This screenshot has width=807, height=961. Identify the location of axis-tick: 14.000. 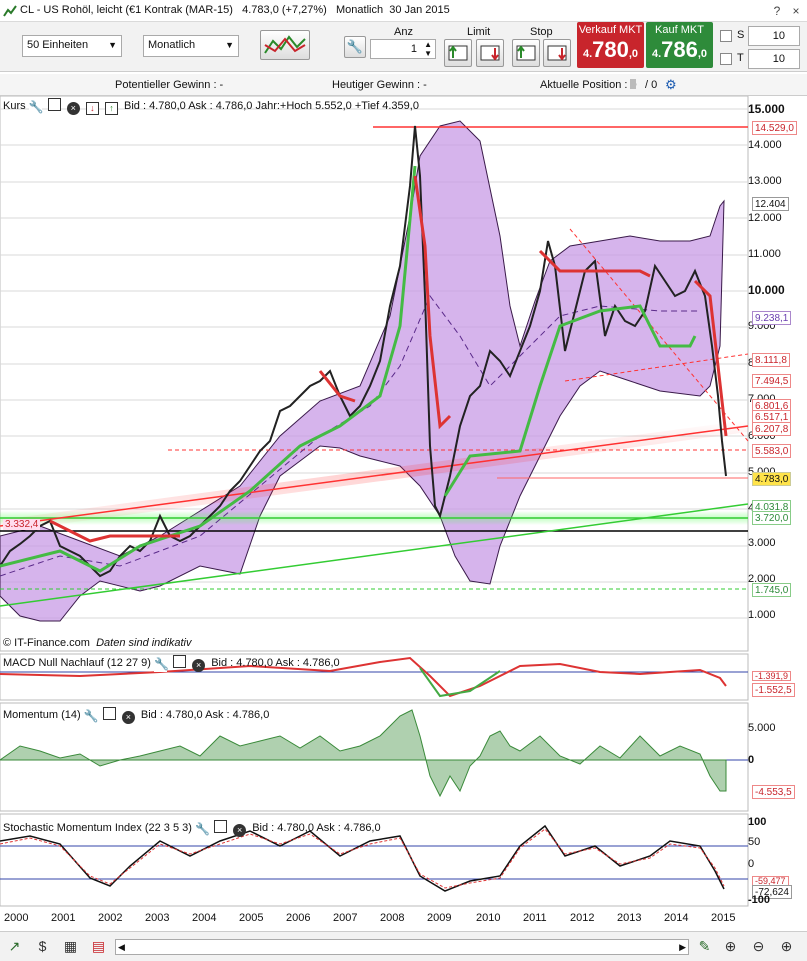
(765, 145).